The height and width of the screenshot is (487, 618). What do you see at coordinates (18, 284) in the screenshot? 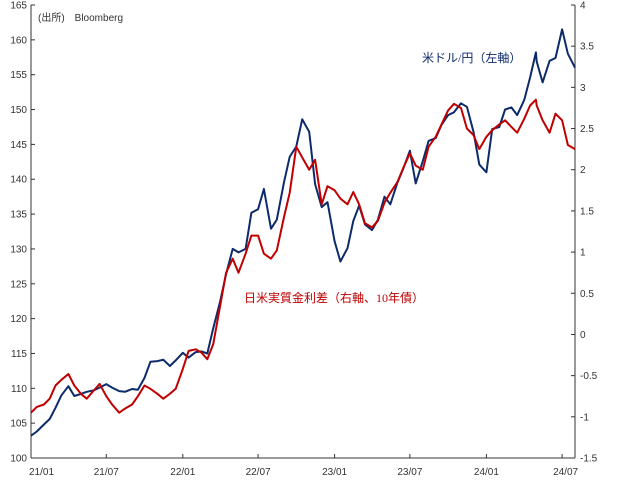
I see `left-tick-label: 125` at bounding box center [18, 284].